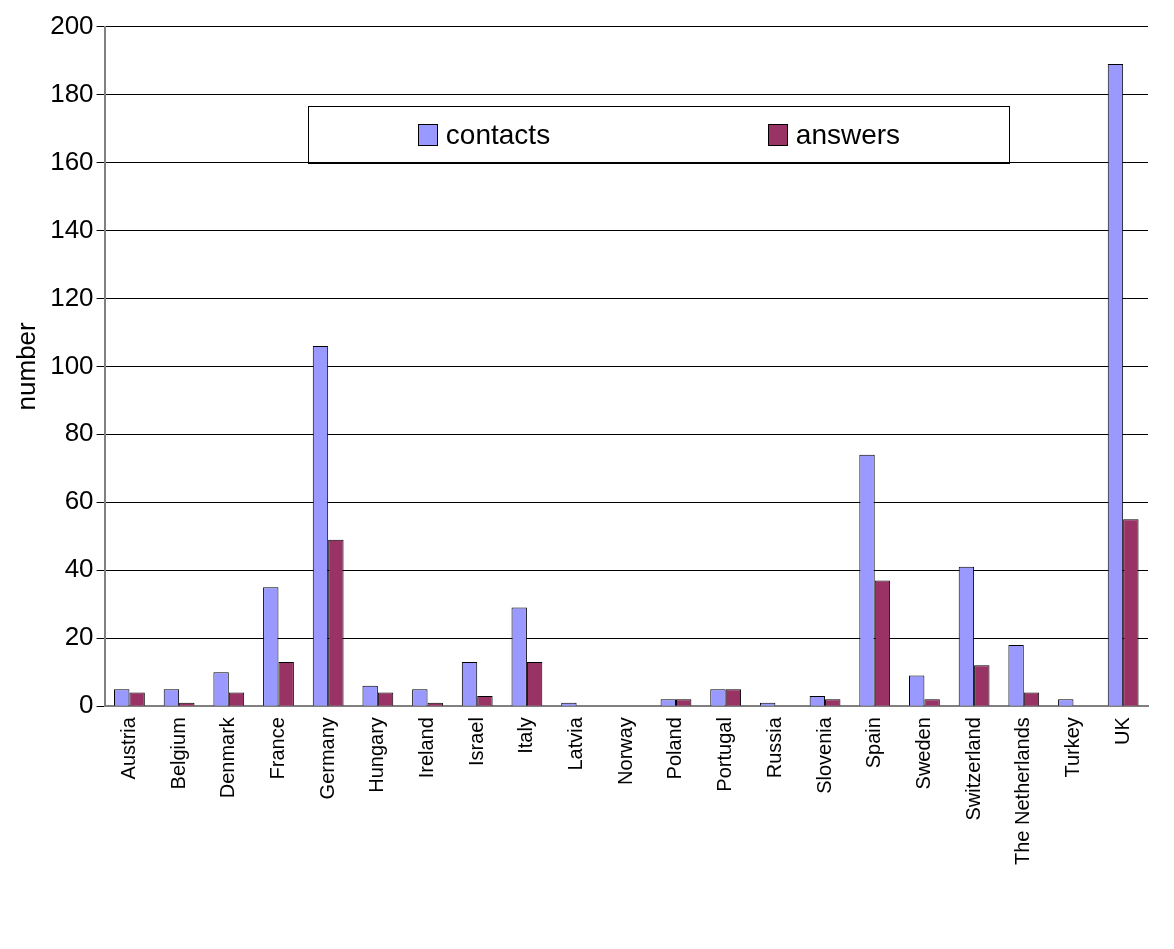 This screenshot has width=1174, height=949. What do you see at coordinates (72, 160) in the screenshot?
I see `y-tick-label: 160` at bounding box center [72, 160].